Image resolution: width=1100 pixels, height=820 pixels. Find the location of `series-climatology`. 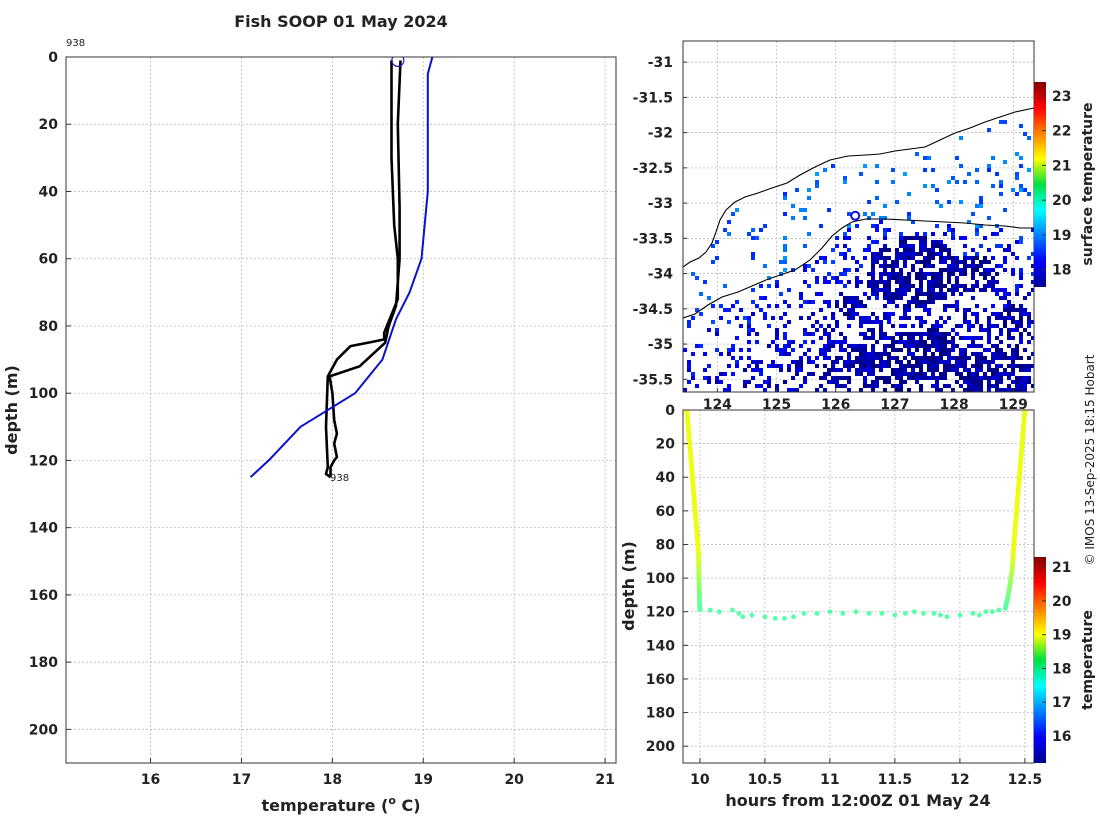

series-climatology is located at coordinates (341, 267).